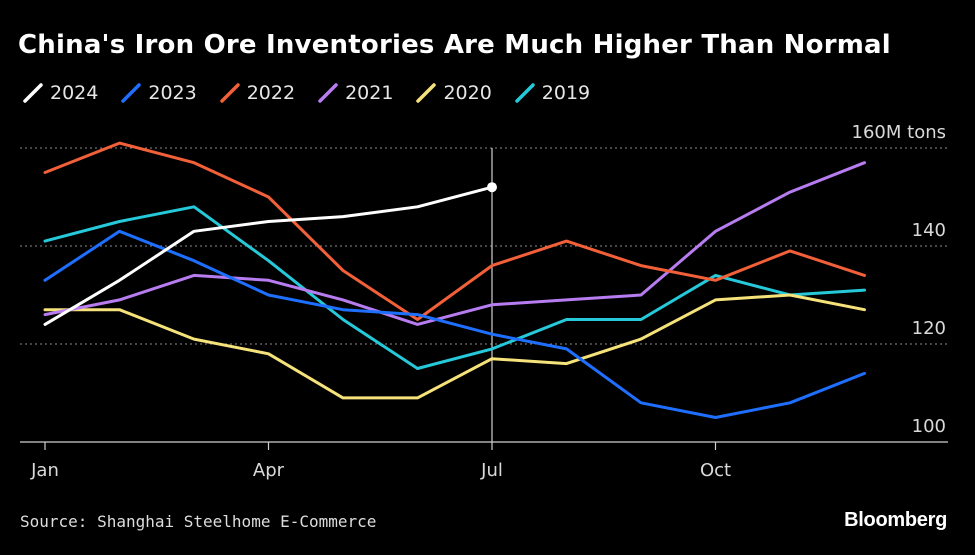 The width and height of the screenshot is (975, 555). What do you see at coordinates (715, 470) in the screenshot?
I see `x-tick-label: Oct` at bounding box center [715, 470].